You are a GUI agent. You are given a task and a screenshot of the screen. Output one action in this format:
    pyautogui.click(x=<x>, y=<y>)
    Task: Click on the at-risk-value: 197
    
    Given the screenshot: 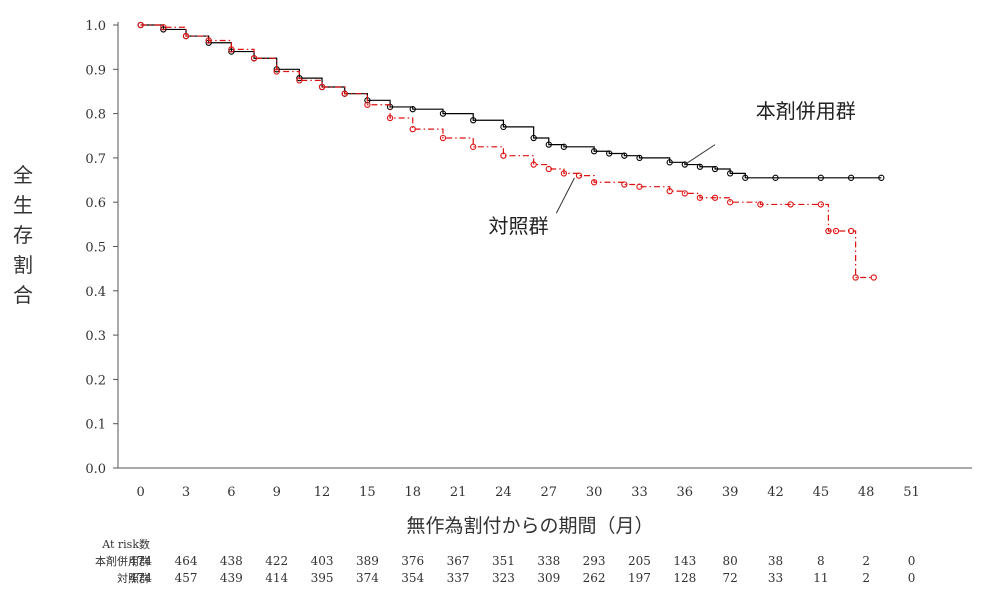 What is the action you would take?
    pyautogui.click(x=639, y=578)
    